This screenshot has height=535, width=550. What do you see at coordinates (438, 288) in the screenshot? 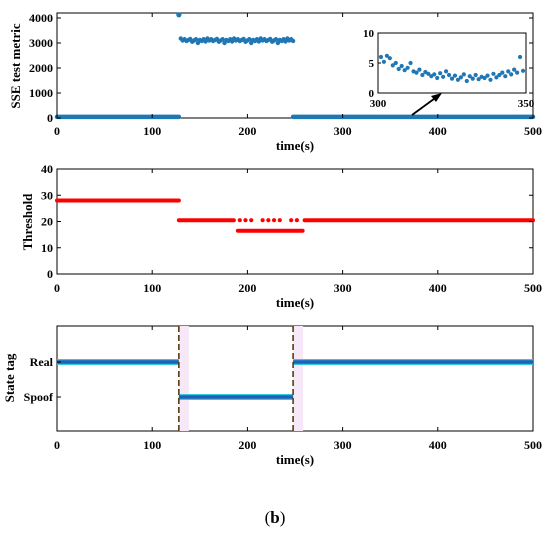
I see `1-xtick-label: 400` at bounding box center [438, 288].